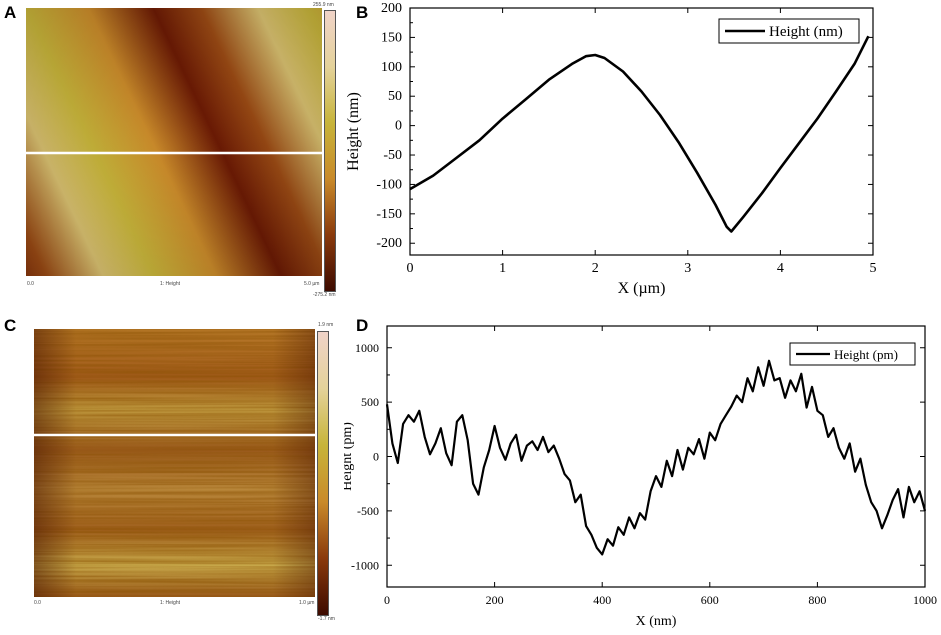 Image resolution: width=941 pixels, height=635 pixels. Describe the element at coordinates (353, 131) in the screenshot. I see `y-axis-label: Height (nm)` at that location.